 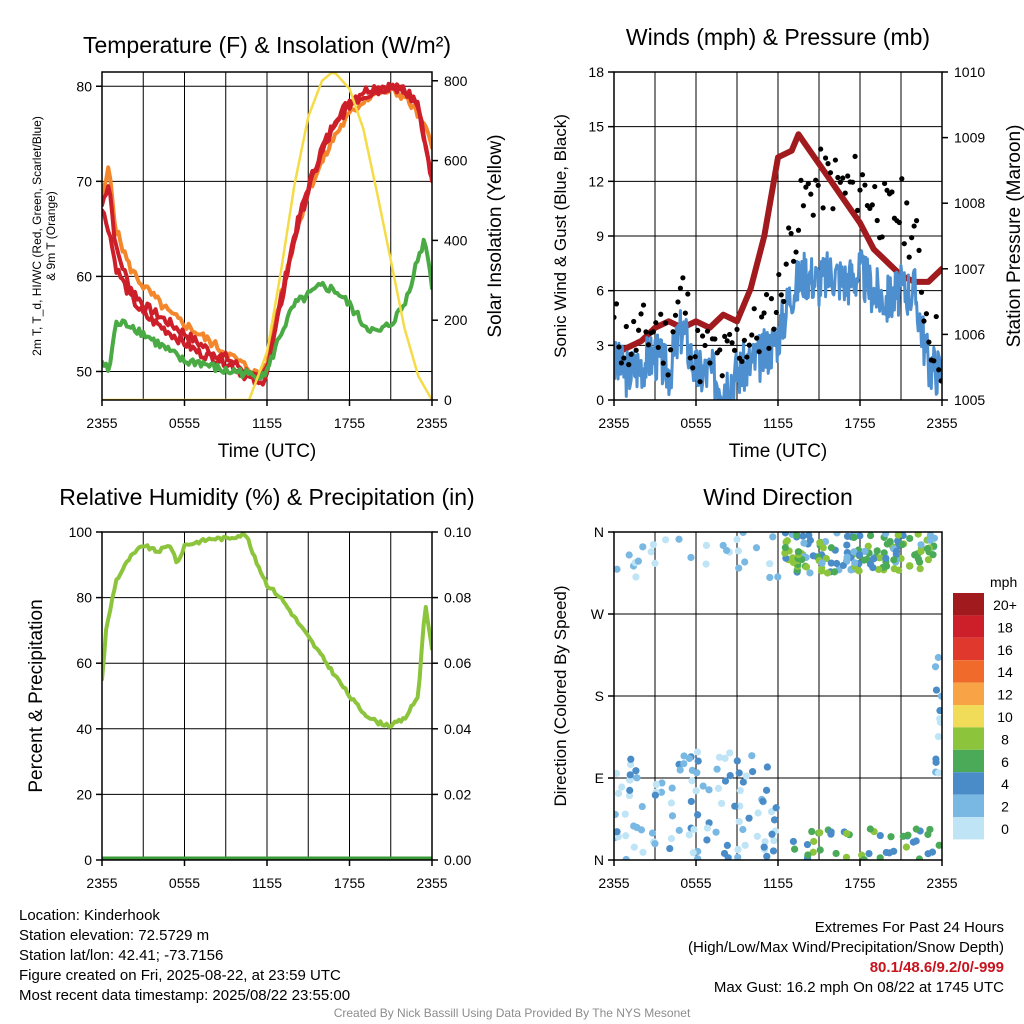 What do you see at coordinates (600, 291) in the screenshot?
I see `y-tick-label: 6` at bounding box center [600, 291].